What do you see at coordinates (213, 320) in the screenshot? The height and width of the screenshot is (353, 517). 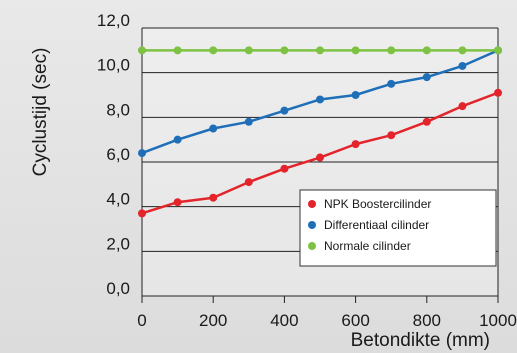 I see `x-tick-label: 200` at bounding box center [213, 320].